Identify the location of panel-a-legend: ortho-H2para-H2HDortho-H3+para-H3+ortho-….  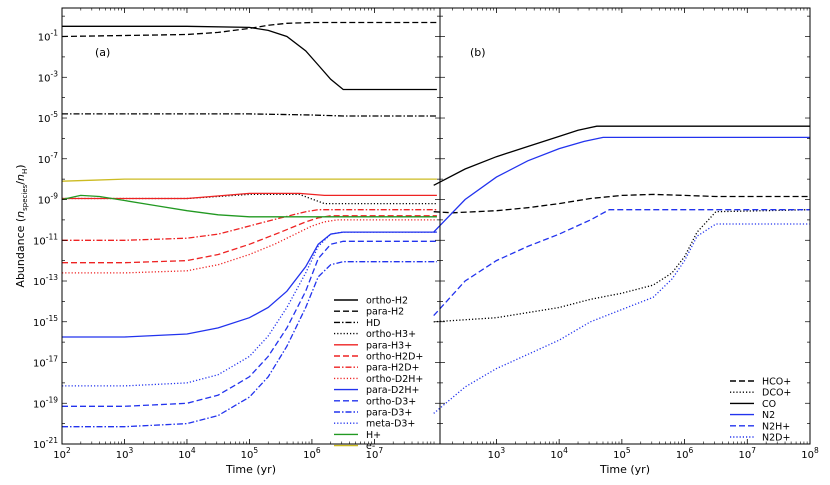
(378, 374).